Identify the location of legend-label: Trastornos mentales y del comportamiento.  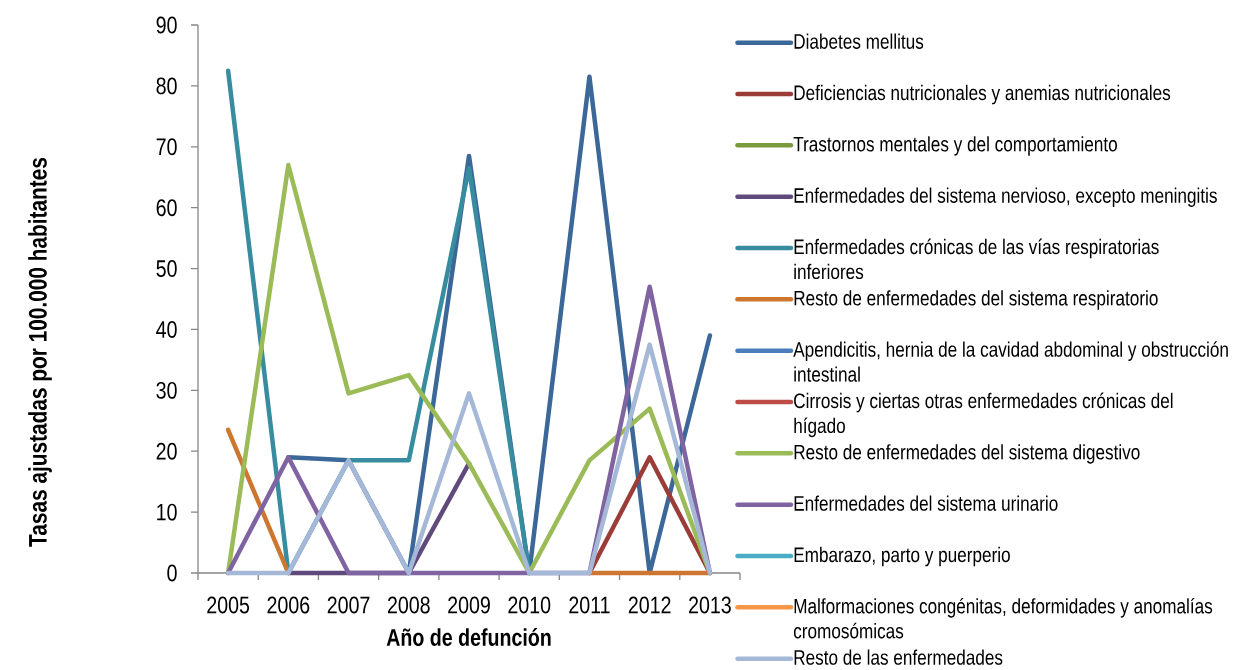
(955, 146).